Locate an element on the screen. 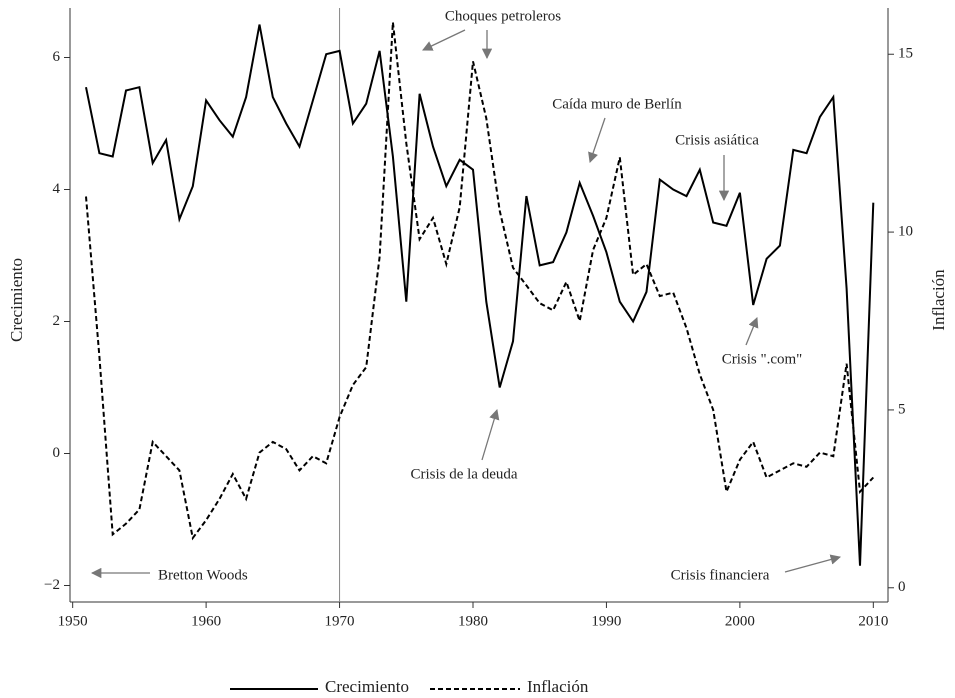 This screenshot has height=698, width=955. annotation: Choques petroleros is located at coordinates (503, 16).